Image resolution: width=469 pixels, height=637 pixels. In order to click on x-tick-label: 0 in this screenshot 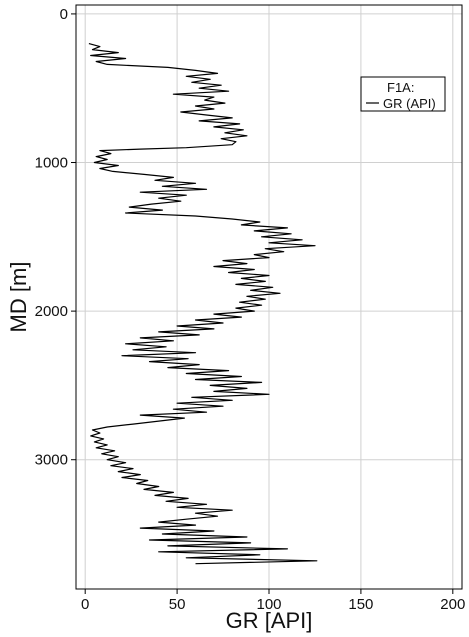, I will do `click(85, 604)`.